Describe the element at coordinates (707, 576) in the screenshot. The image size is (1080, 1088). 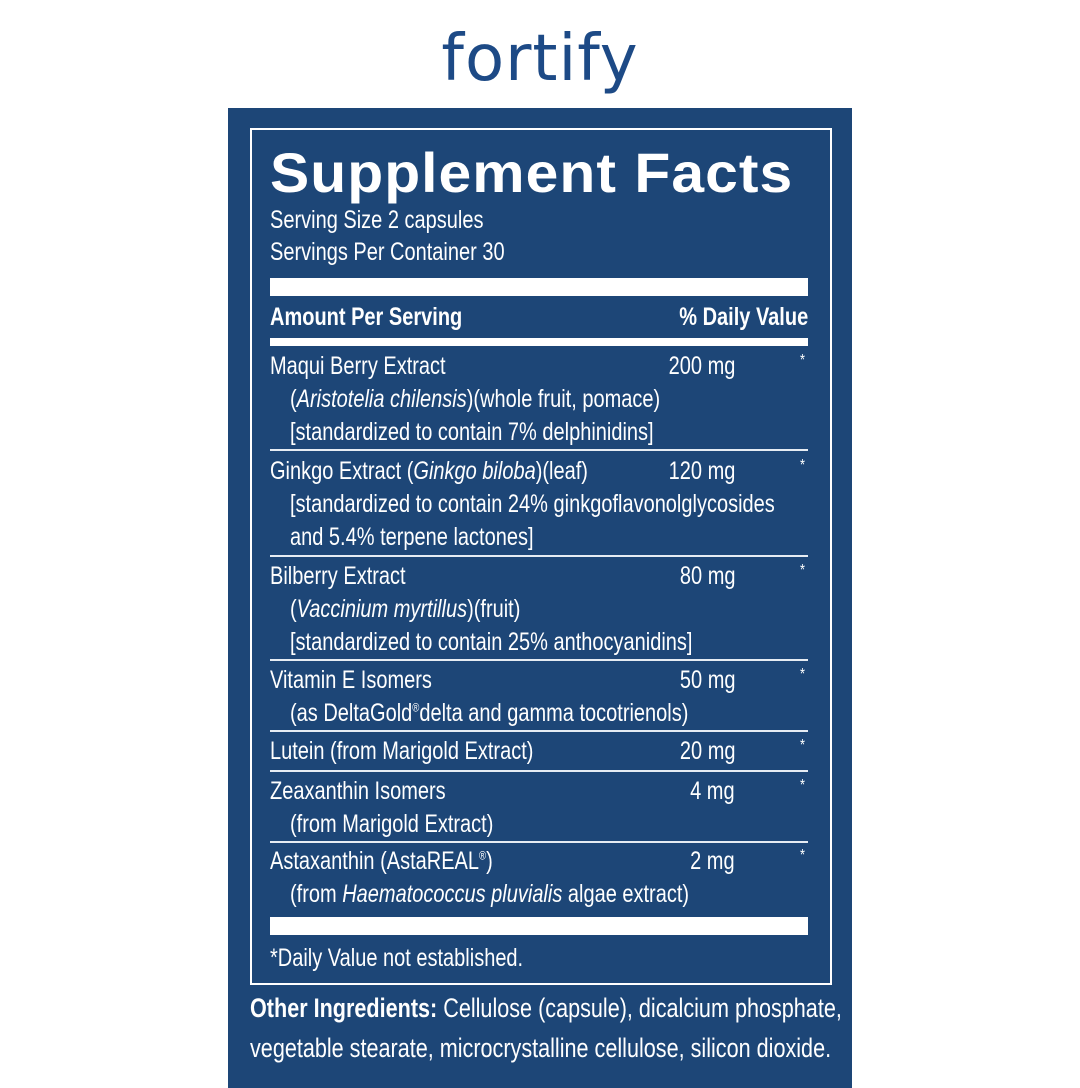
I see `ingredient-amount: 80 mg` at that location.